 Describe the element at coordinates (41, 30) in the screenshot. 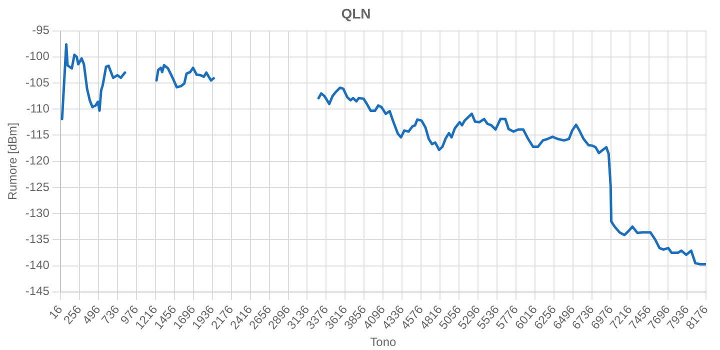

I see `y-tick-label: -95` at that location.